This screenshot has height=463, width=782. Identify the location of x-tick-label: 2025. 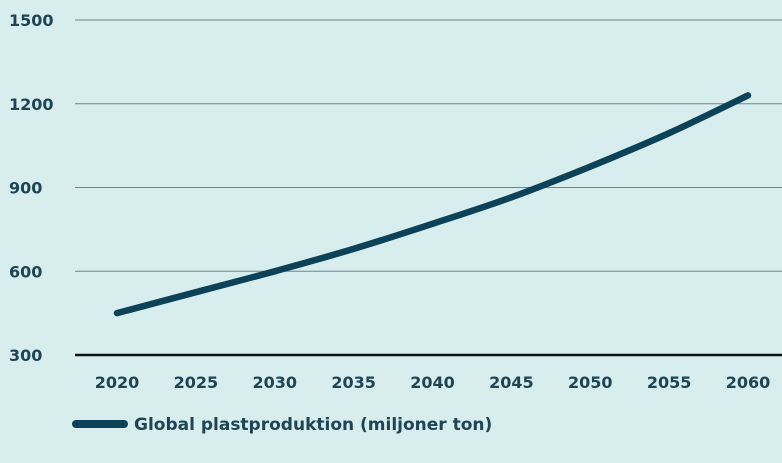
(196, 382).